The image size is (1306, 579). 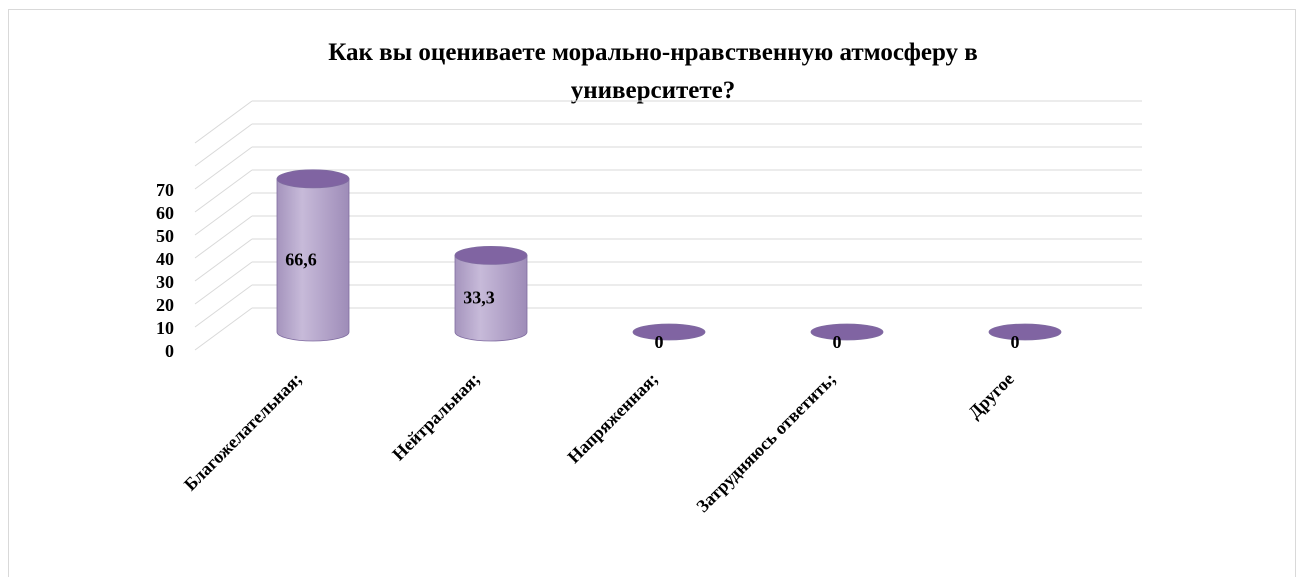 What do you see at coordinates (612, 418) in the screenshot?
I see `x-tick-label: Напряженная;` at bounding box center [612, 418].